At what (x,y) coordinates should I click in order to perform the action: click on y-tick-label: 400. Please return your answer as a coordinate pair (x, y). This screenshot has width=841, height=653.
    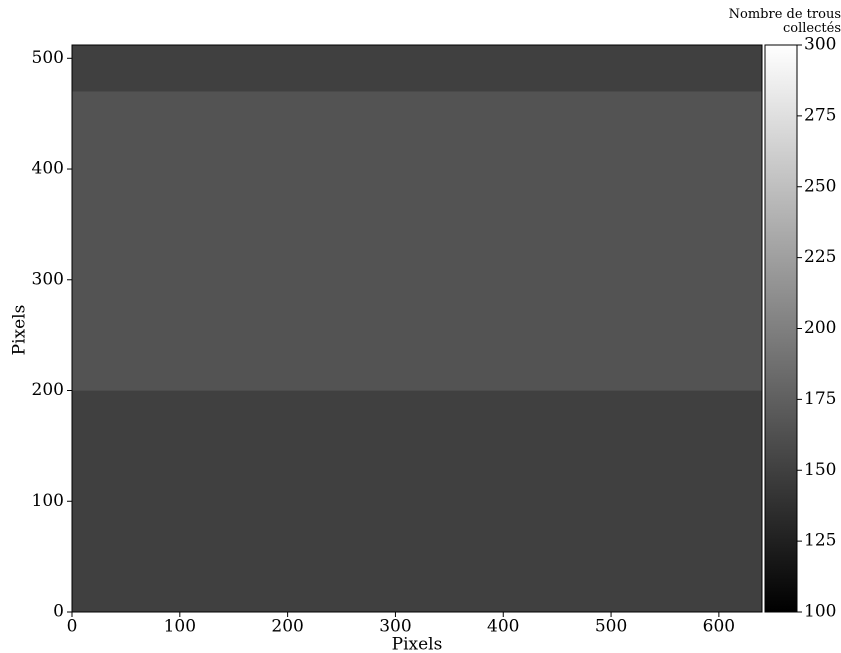
    Looking at the image, I should click on (48, 169).